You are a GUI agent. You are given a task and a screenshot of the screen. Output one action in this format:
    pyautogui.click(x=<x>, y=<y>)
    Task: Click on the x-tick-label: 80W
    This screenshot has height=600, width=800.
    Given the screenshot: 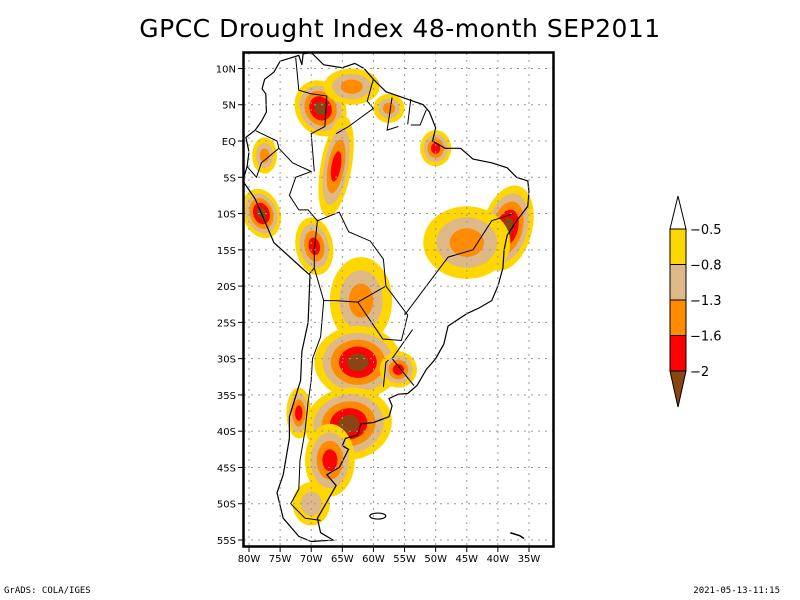 What is the action you would take?
    pyautogui.click(x=249, y=559)
    